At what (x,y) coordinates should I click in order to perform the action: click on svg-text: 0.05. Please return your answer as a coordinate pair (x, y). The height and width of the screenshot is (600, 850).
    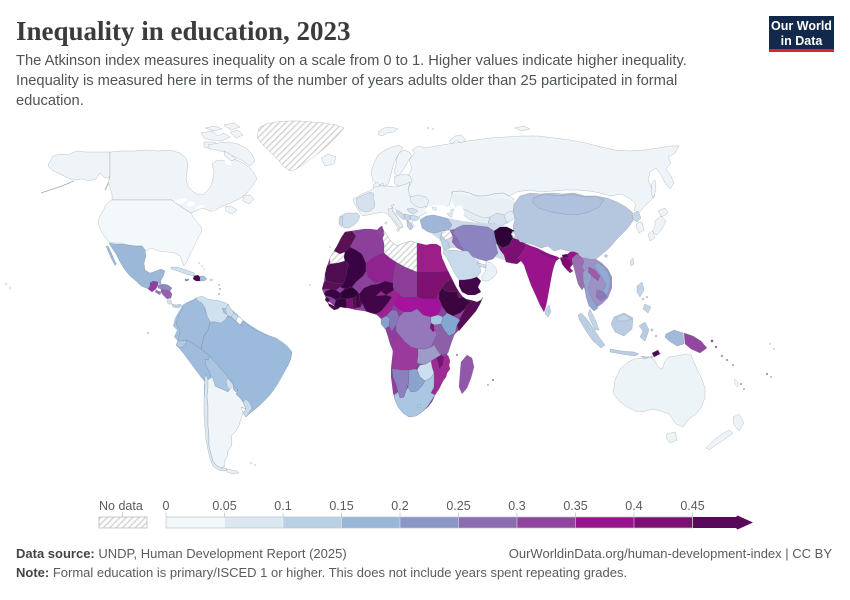
    Looking at the image, I should click on (224, 506).